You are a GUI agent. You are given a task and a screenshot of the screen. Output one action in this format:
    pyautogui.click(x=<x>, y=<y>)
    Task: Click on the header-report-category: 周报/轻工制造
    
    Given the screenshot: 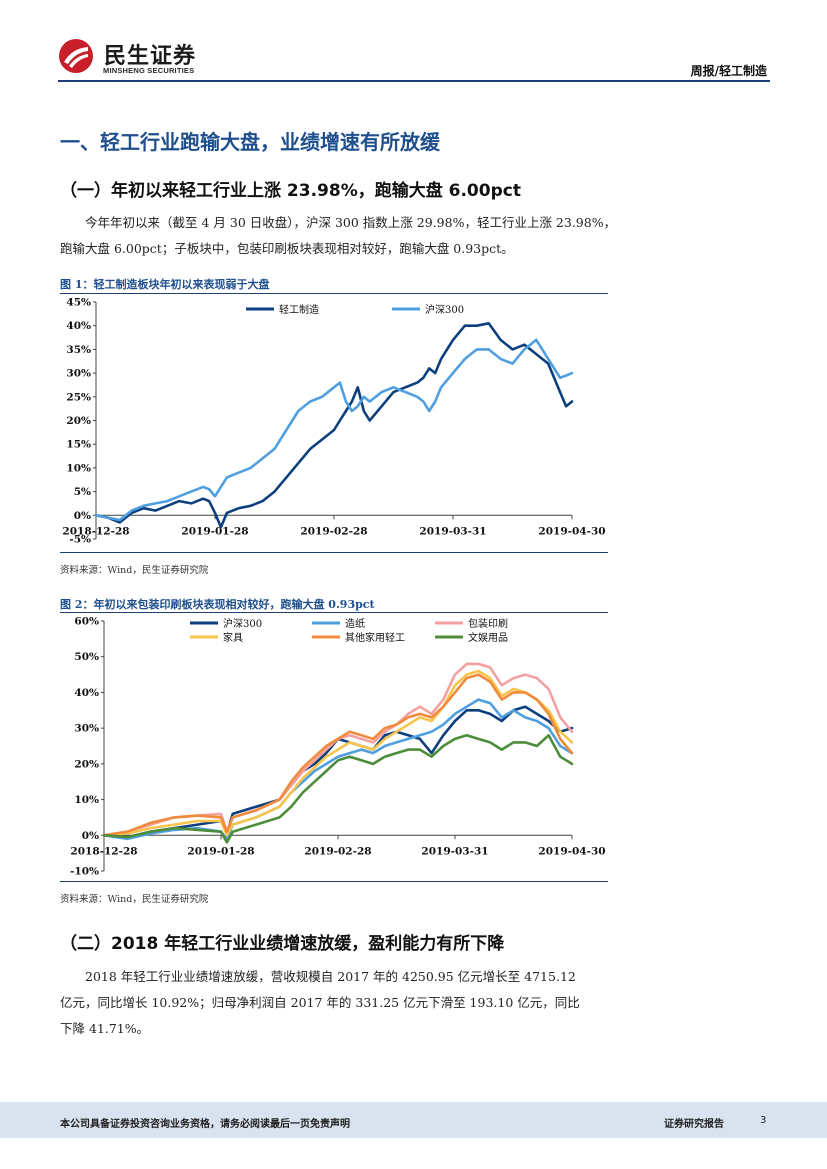 What is the action you would take?
    pyautogui.click(x=728, y=71)
    